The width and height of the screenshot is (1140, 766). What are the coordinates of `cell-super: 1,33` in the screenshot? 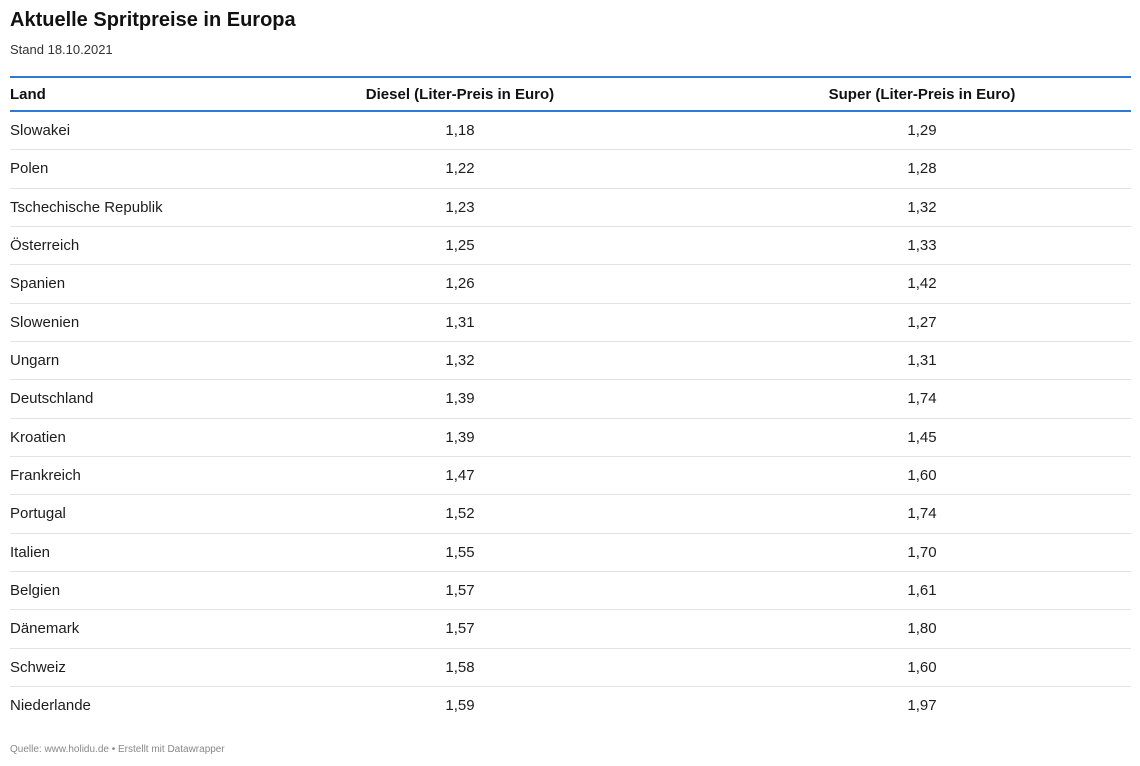 It's located at (922, 246).